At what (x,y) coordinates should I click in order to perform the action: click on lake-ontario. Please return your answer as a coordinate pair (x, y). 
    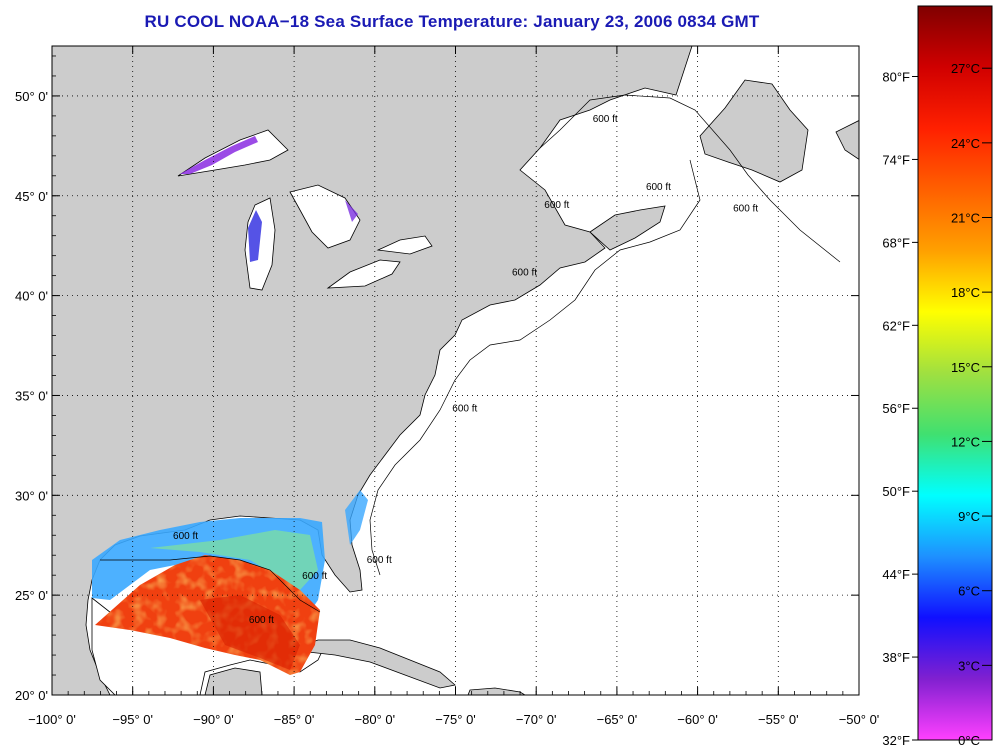
    Looking at the image, I should click on (404, 245).